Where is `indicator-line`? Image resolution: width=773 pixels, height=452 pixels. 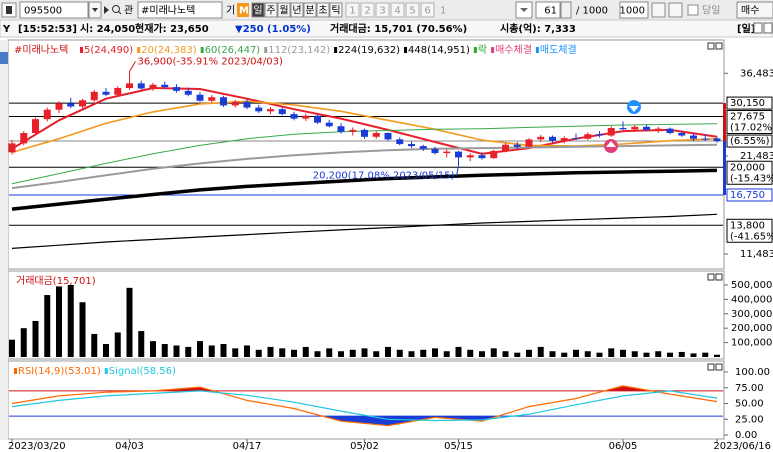
indicator-line is located at coordinates (364, 406).